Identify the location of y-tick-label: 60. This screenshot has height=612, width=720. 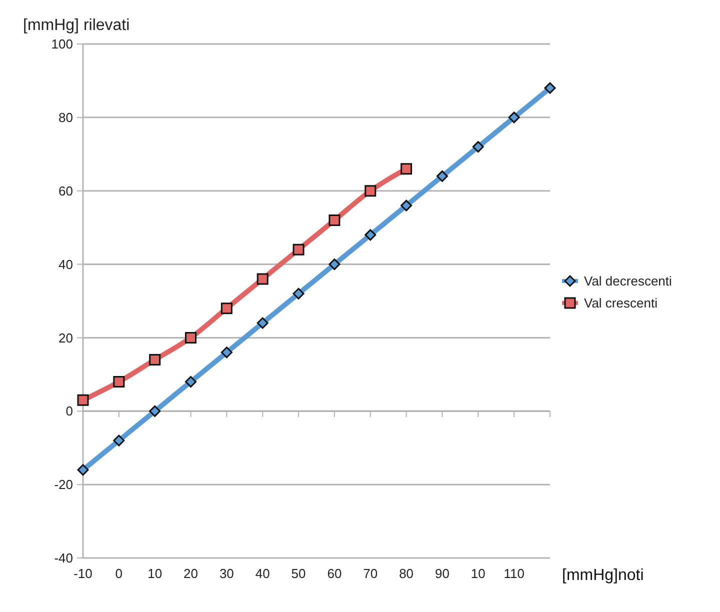
(65, 190).